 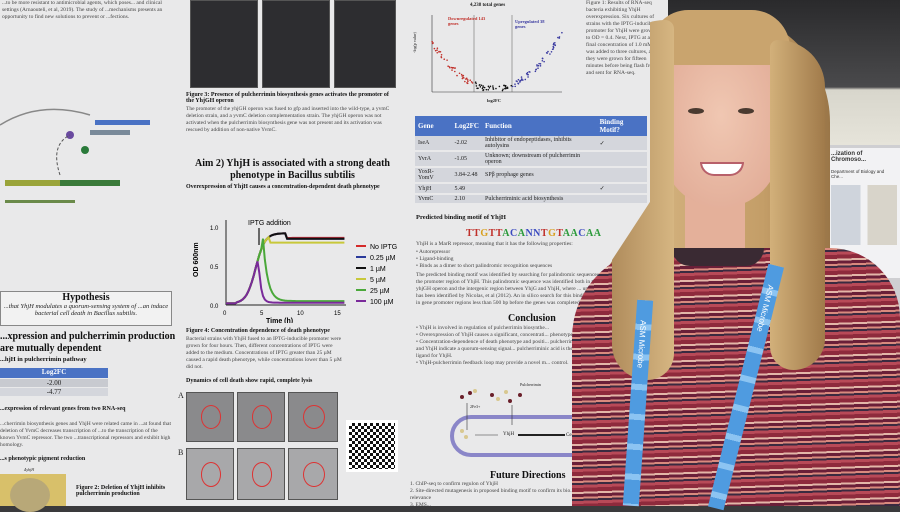 I want to click on y-tick-label: 0.0, so click(x=214, y=307).